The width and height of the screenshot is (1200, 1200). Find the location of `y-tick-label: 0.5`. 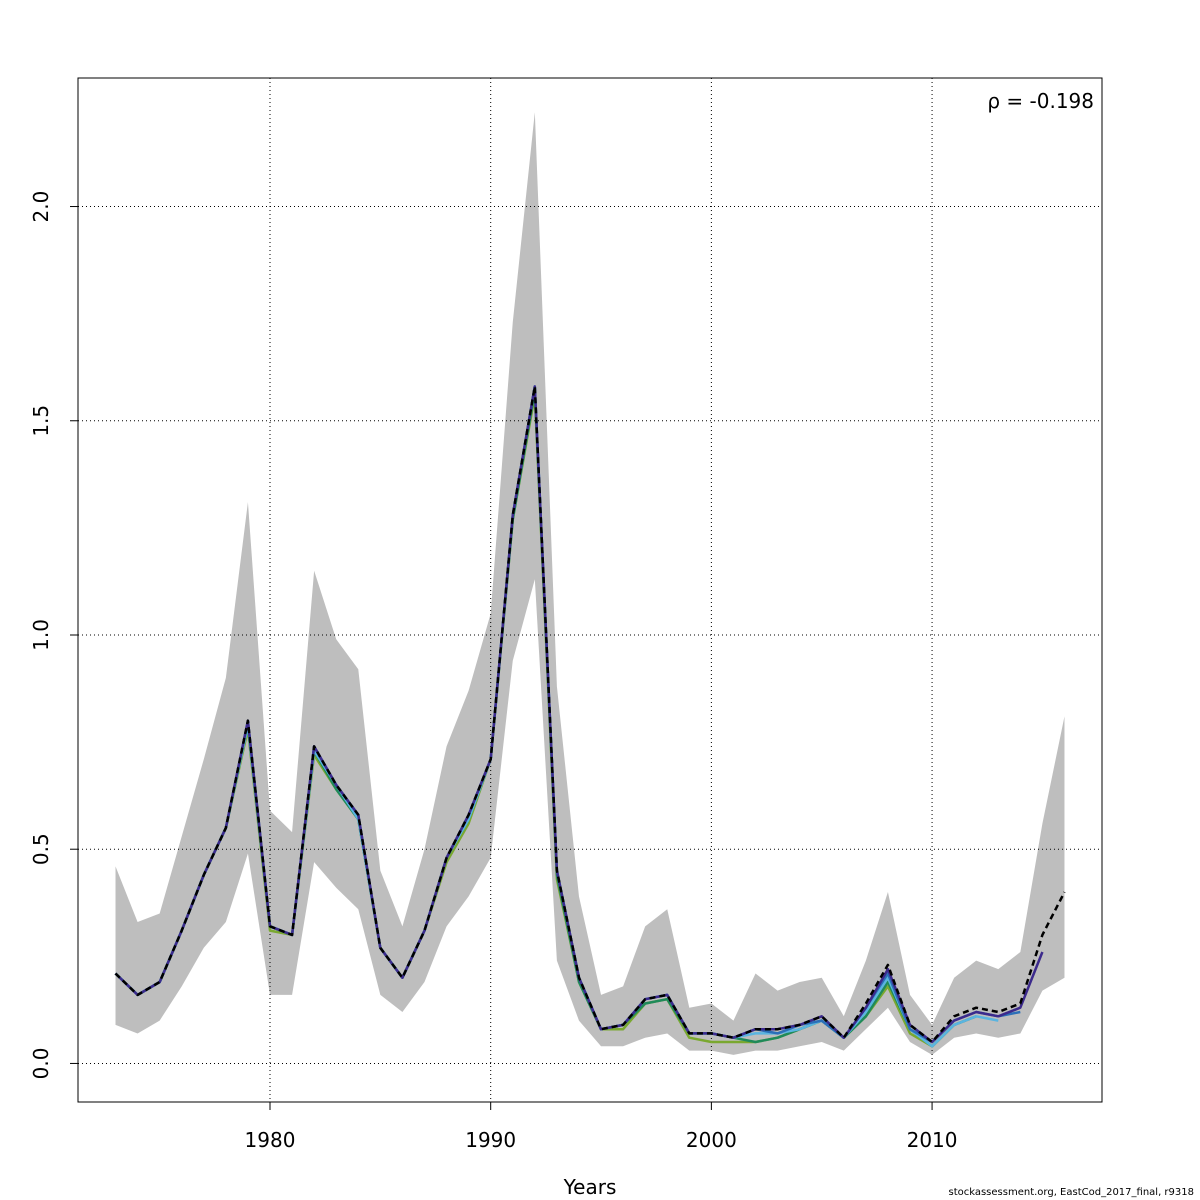

y-tick-label: 0.5 is located at coordinates (41, 849).